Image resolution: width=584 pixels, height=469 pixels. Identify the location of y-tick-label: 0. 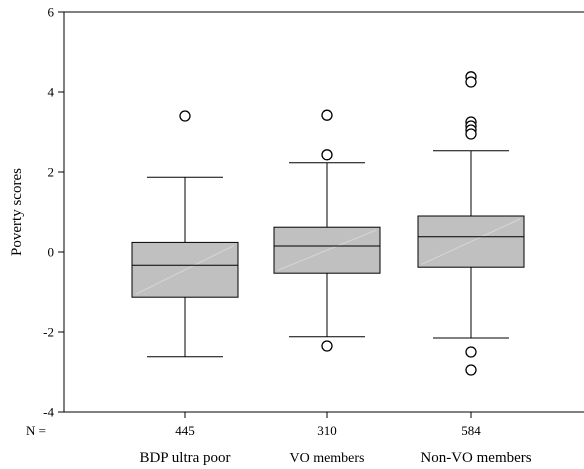
(51, 252).